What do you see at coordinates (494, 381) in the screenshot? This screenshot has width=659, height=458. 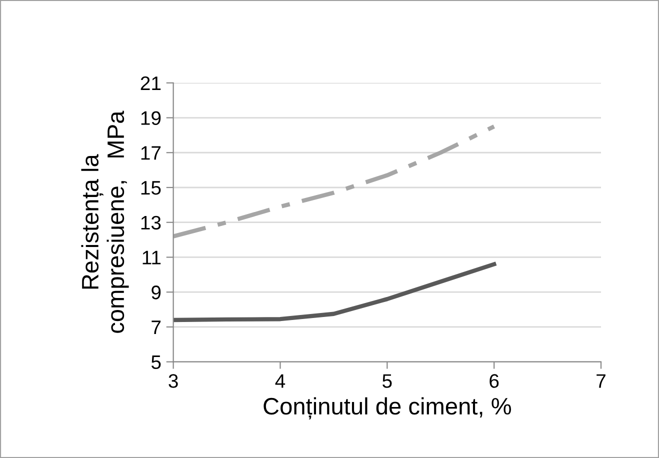 I see `x-tick-label: 6` at bounding box center [494, 381].